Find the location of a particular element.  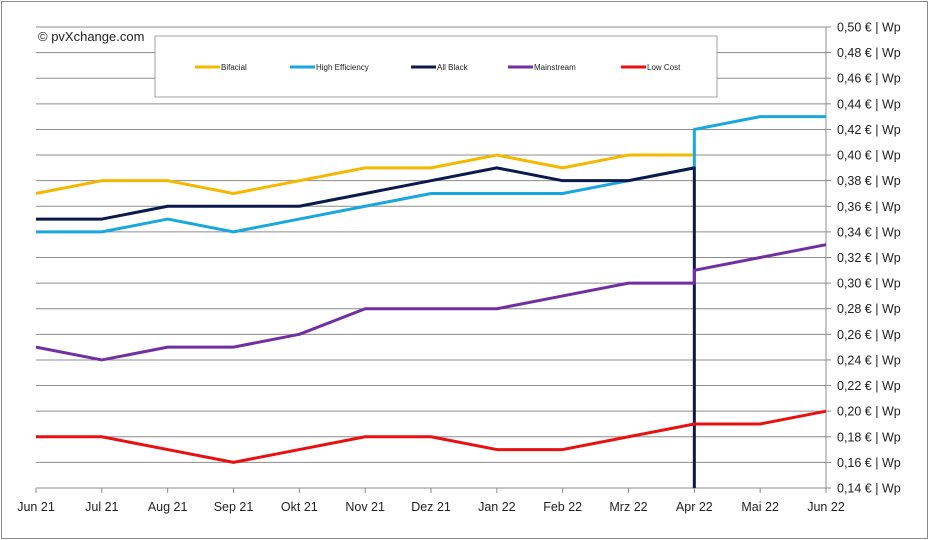

x-tick-label: Jun 22 is located at coordinates (826, 507).